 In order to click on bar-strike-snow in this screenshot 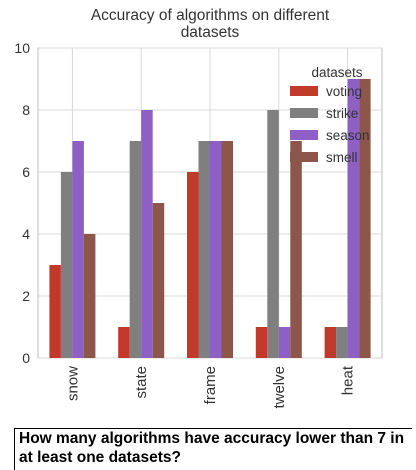, I will do `click(66, 265)`.